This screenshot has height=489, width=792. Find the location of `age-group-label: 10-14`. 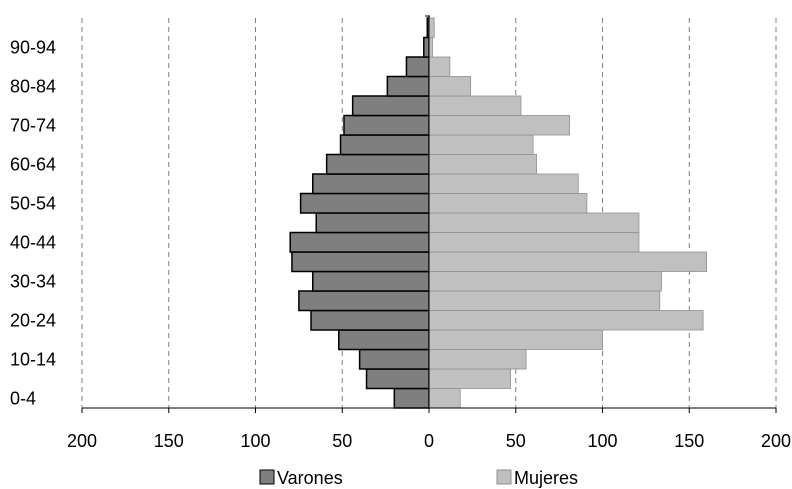

age-group-label: 10-14 is located at coordinates (33, 359).